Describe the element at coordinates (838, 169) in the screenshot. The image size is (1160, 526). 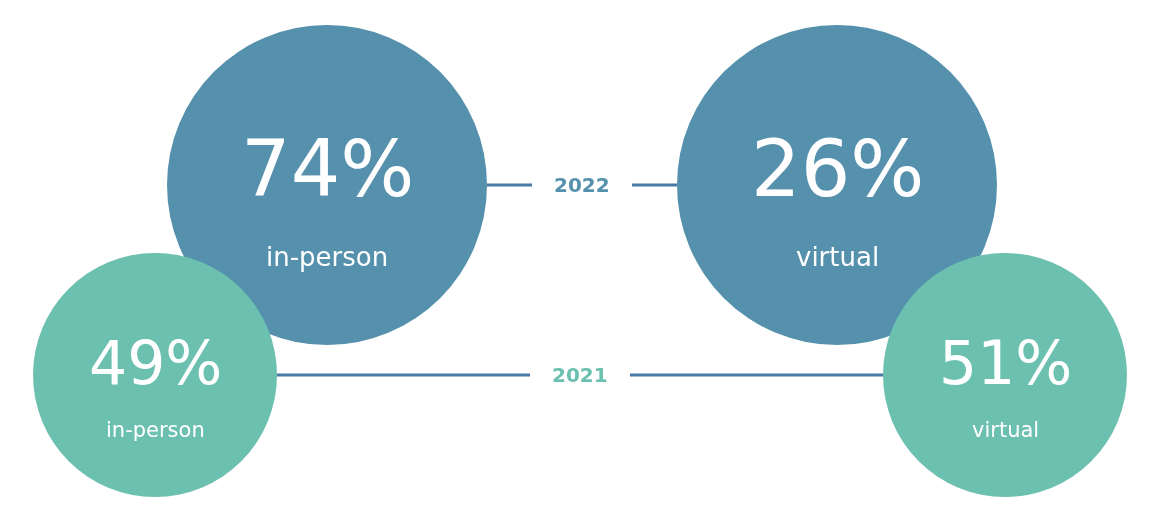
I see `data-label: 26%` at that location.